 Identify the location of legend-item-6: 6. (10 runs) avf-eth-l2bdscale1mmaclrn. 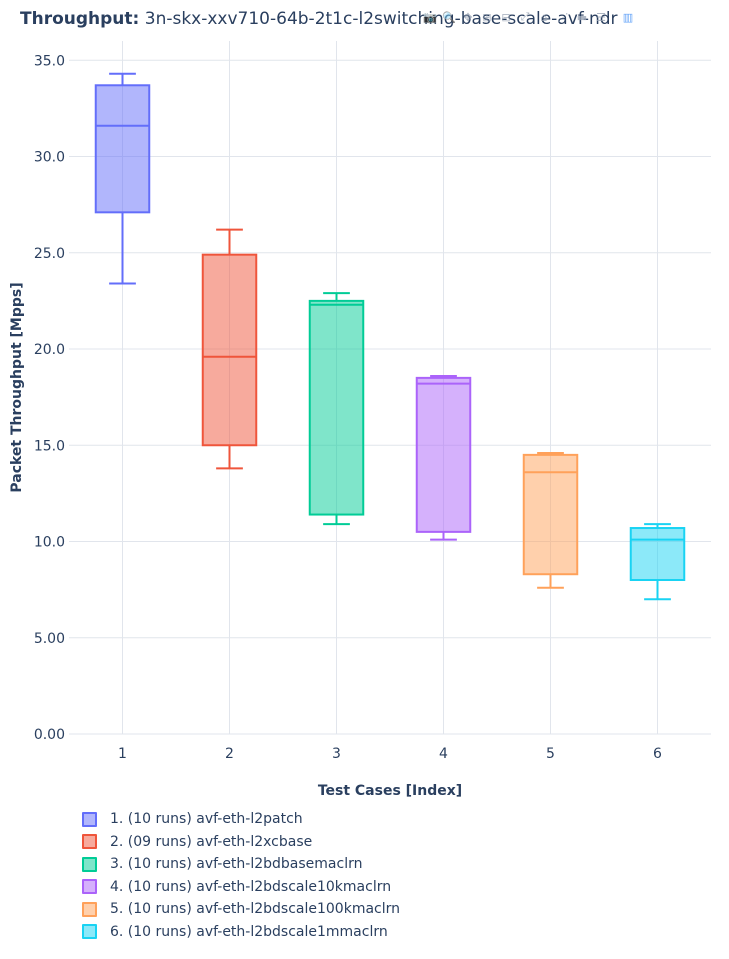
(241, 932).